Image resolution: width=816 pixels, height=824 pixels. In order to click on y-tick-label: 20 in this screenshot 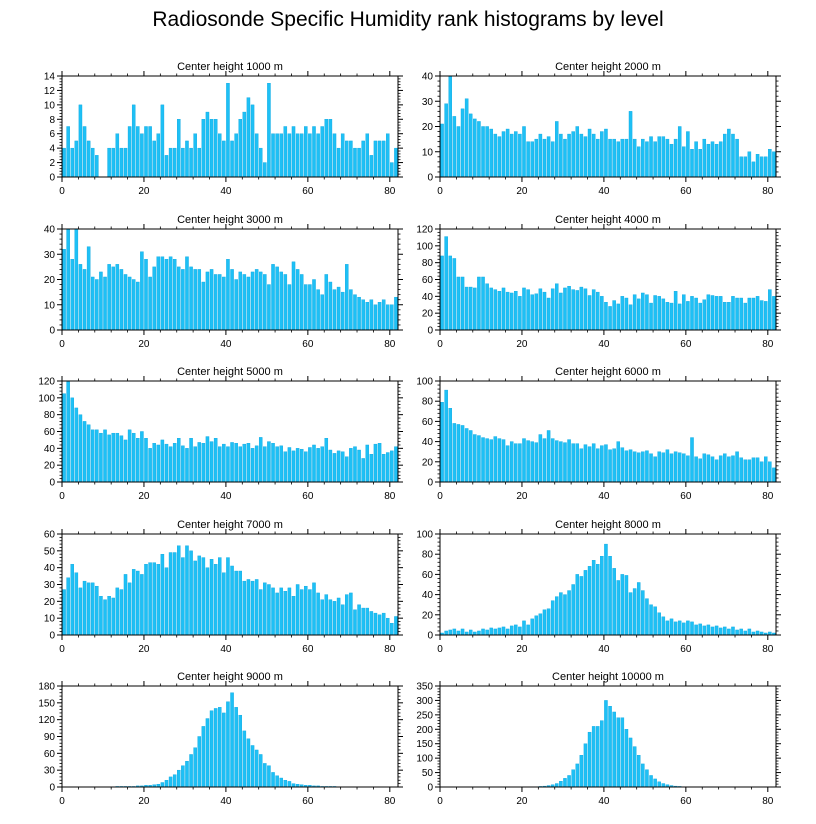, I will do `click(50, 602)`.